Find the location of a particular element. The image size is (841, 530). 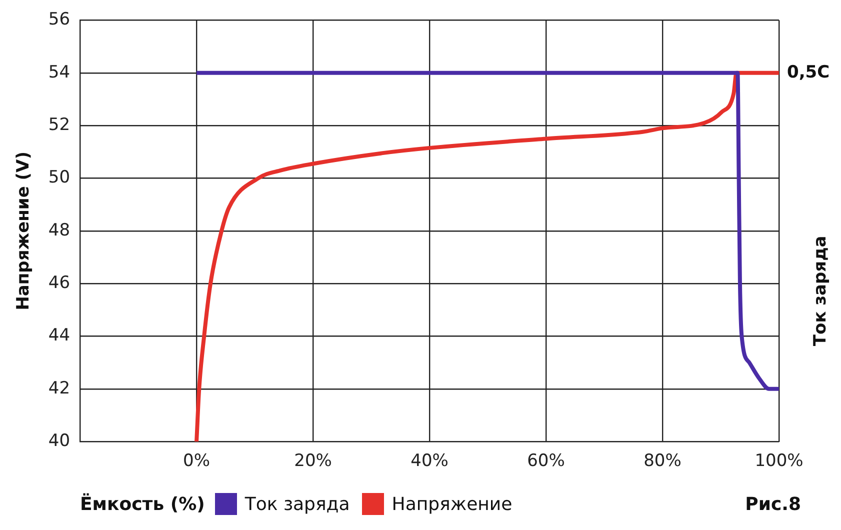

y-tick-label: 48 is located at coordinates (59, 230).